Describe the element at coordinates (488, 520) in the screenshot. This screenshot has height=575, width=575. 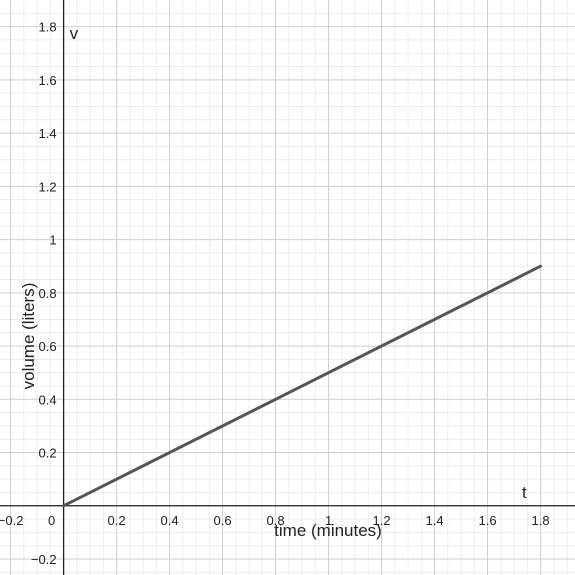
I see `x-tick-label: 1.6` at that location.